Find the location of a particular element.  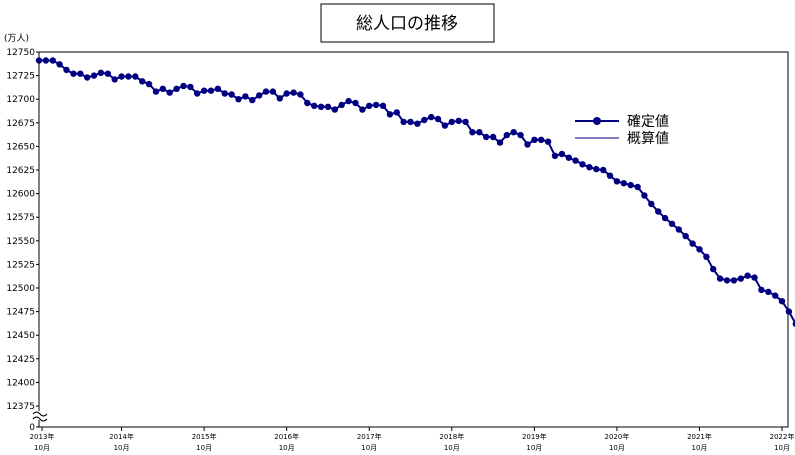

chart-title-box is located at coordinates (407, 23).